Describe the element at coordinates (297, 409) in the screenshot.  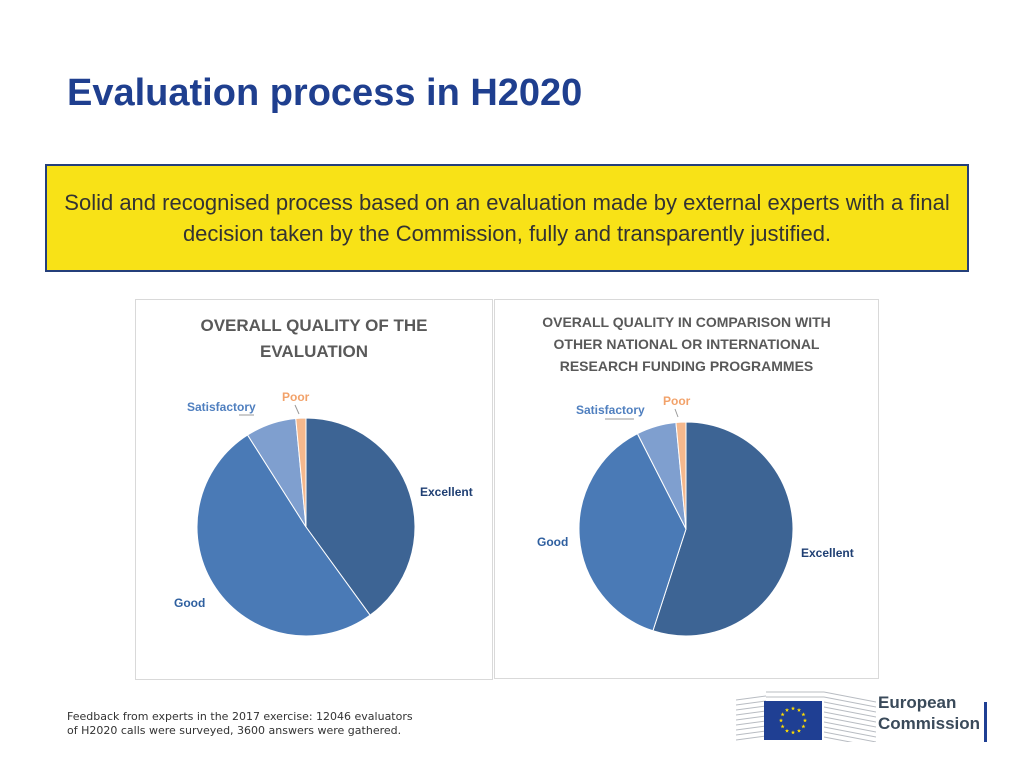
I see `leader-line-overall-quality-poor` at that location.